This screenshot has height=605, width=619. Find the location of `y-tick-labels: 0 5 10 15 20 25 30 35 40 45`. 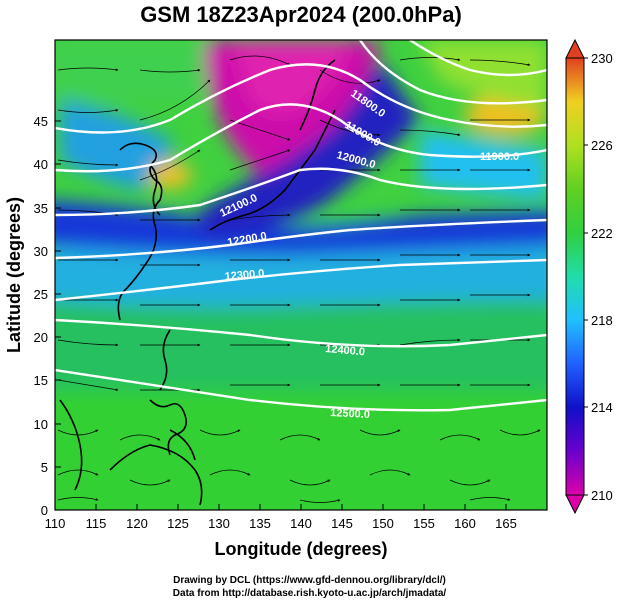

y-tick-labels: 0 5 10 15 20 25 30 35 40 45 is located at coordinates (41, 316).